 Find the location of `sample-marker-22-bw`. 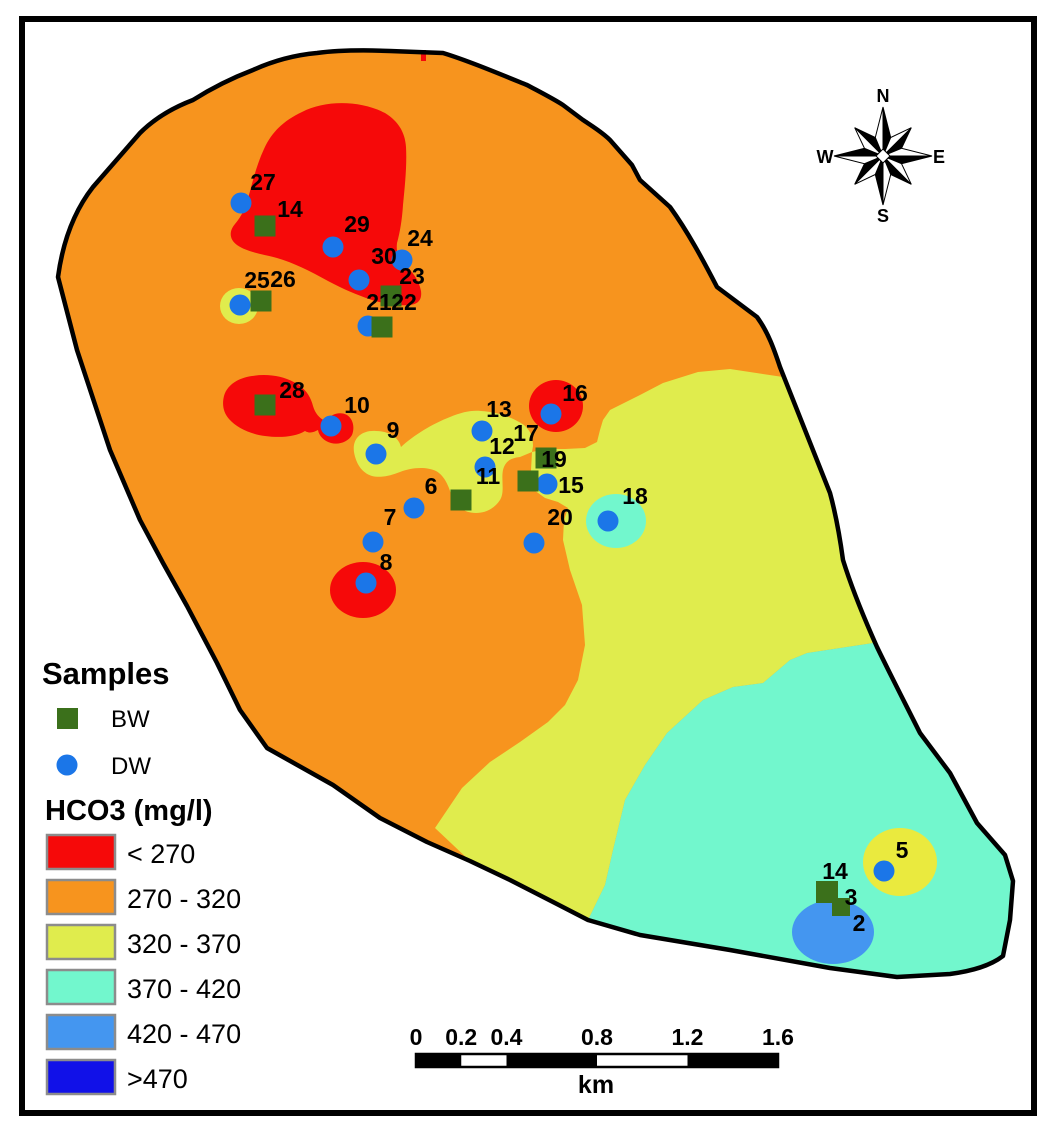

sample-marker-22-bw is located at coordinates (391, 296).